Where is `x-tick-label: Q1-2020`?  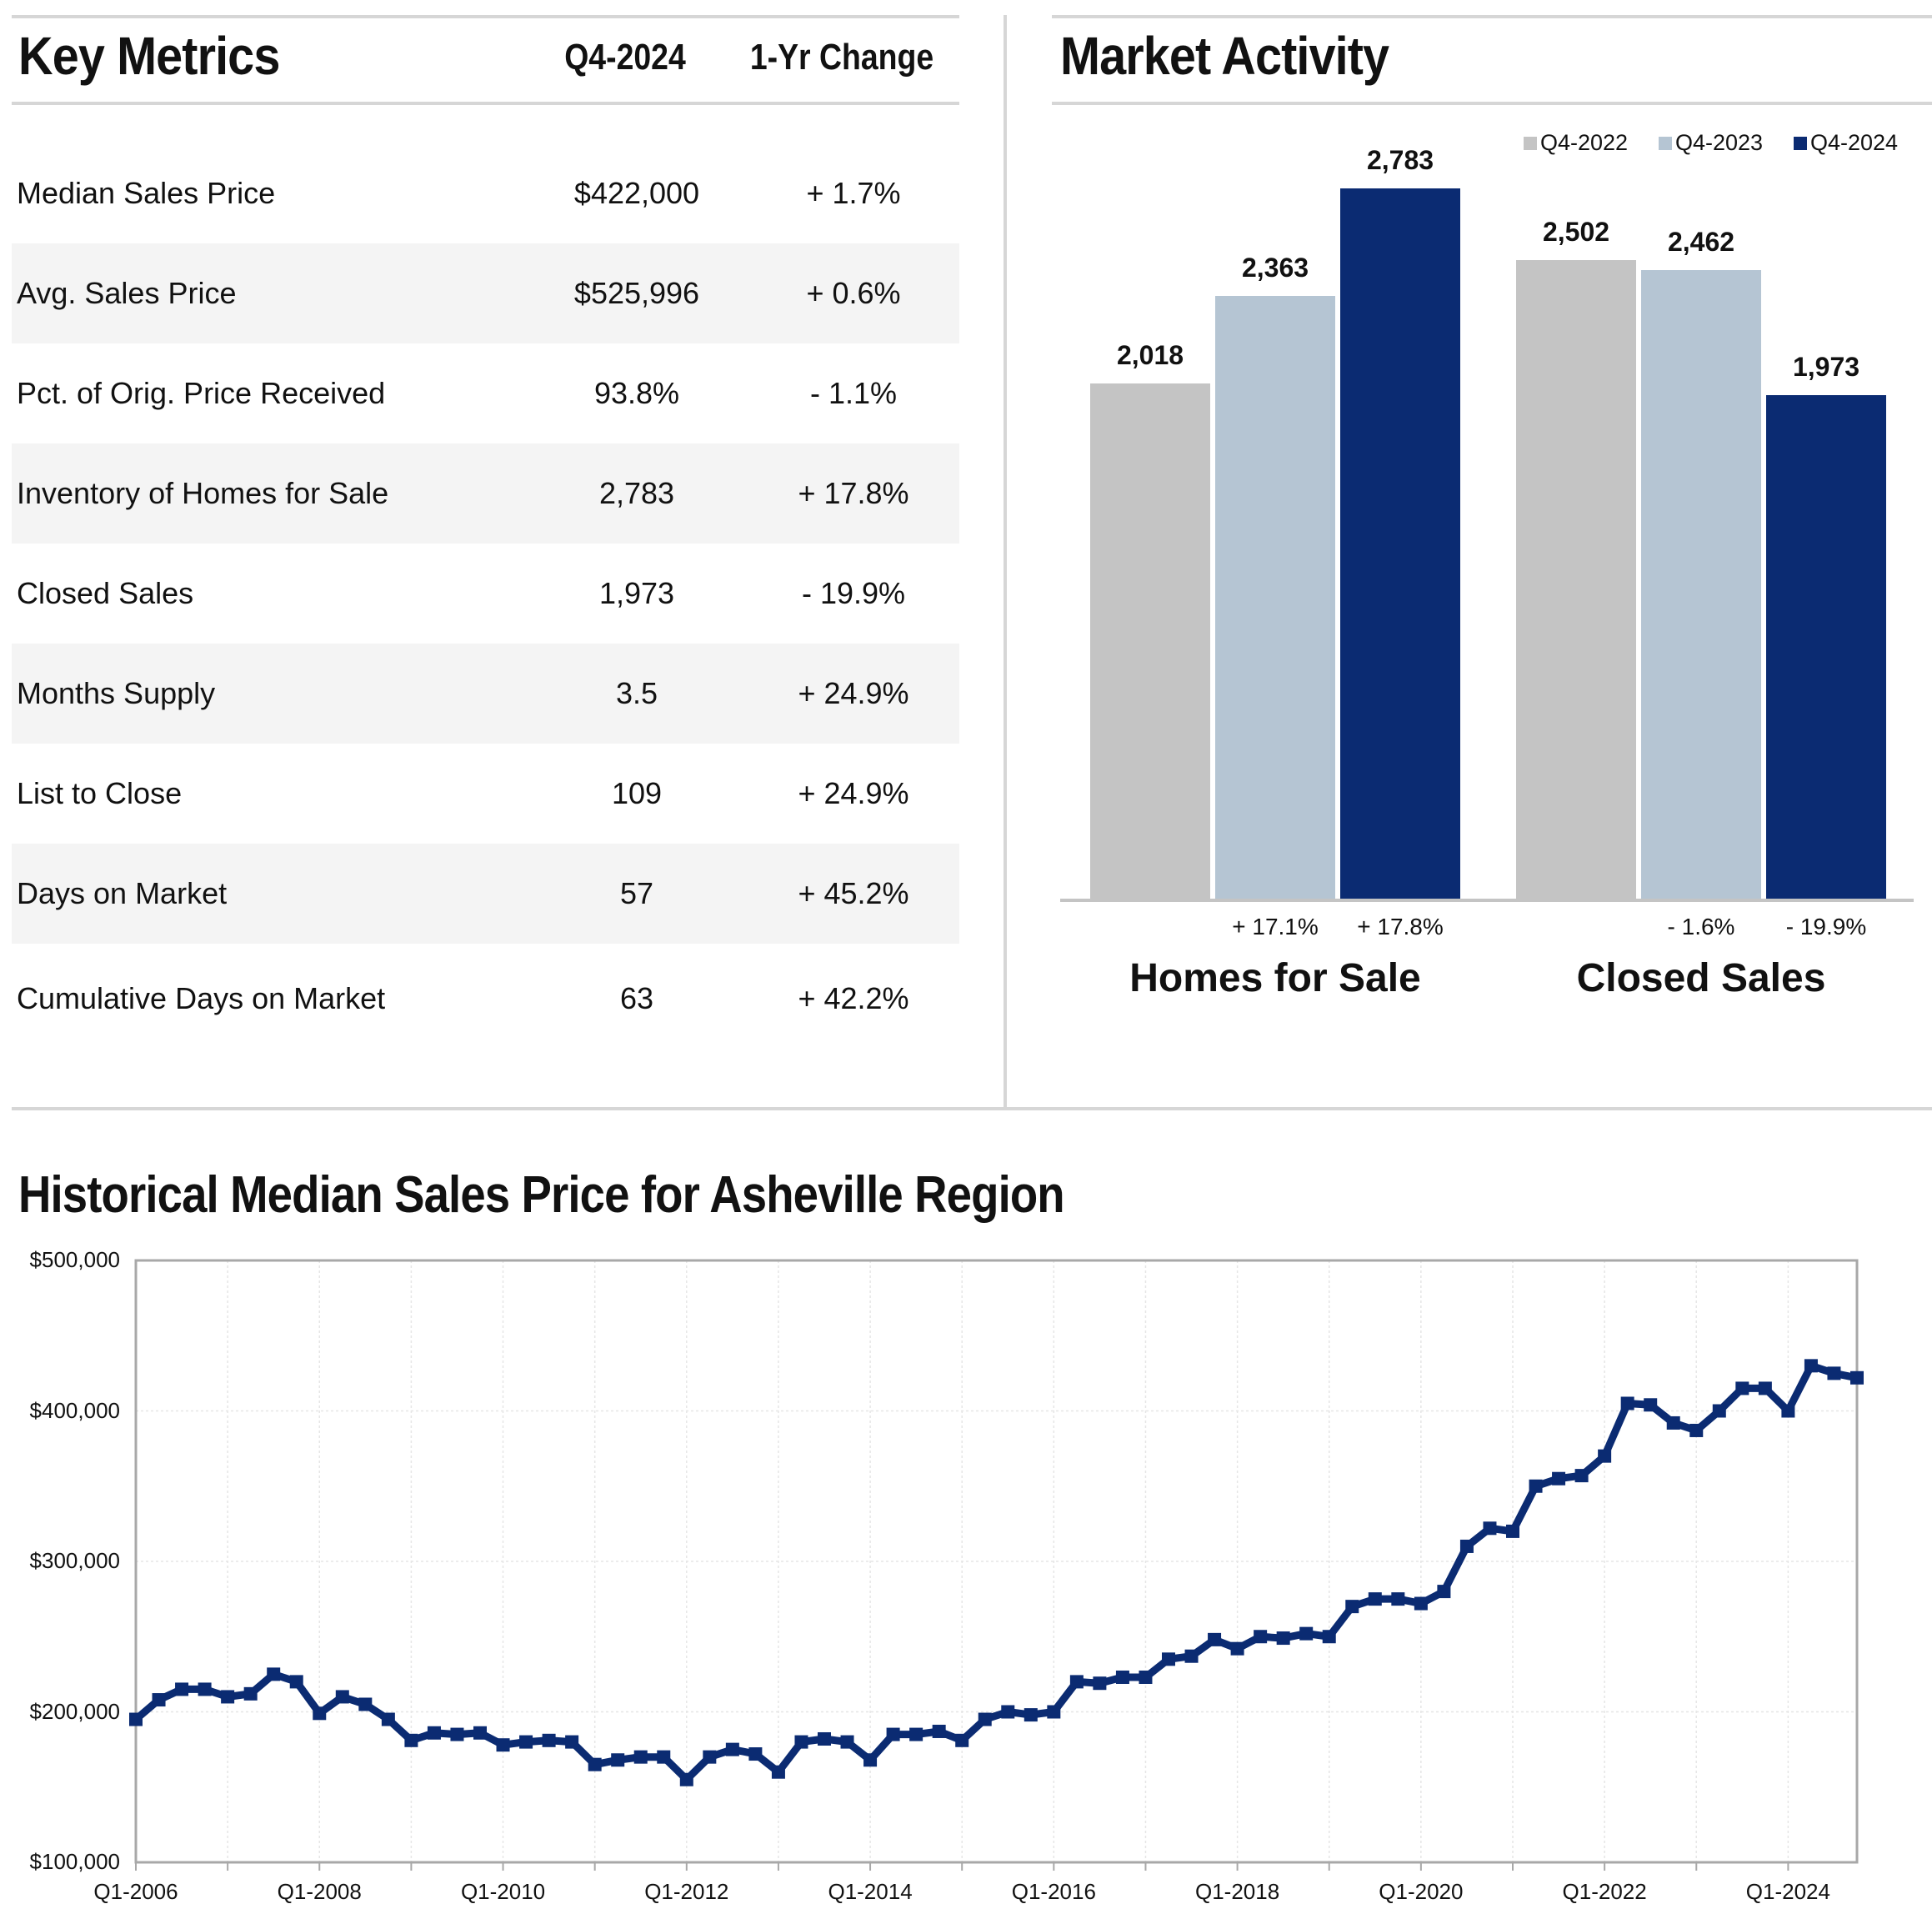
x-tick-label: Q1-2020 is located at coordinates (1421, 1892).